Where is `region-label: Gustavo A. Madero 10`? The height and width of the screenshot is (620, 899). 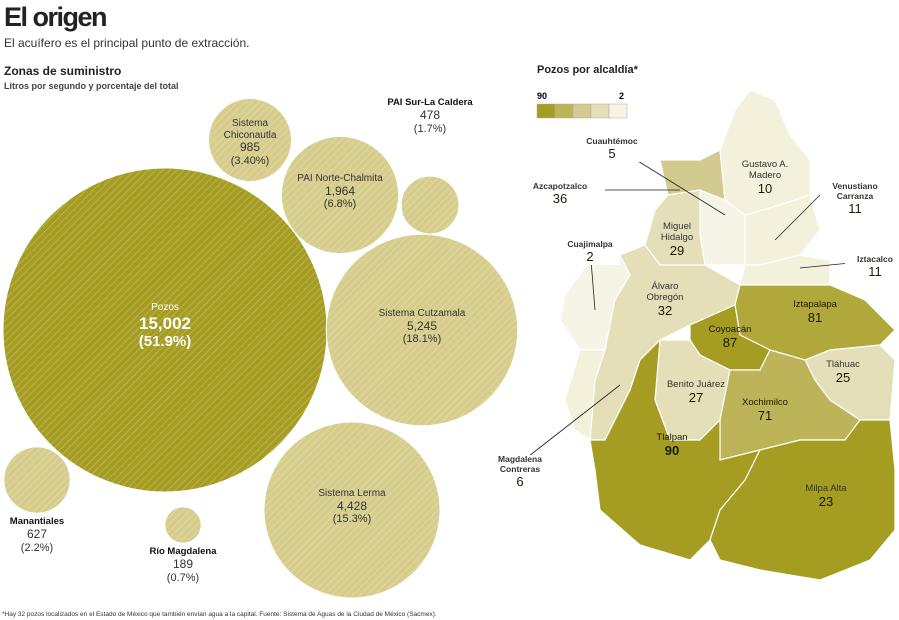
region-label: Gustavo A. Madero 10 is located at coordinates (765, 178).